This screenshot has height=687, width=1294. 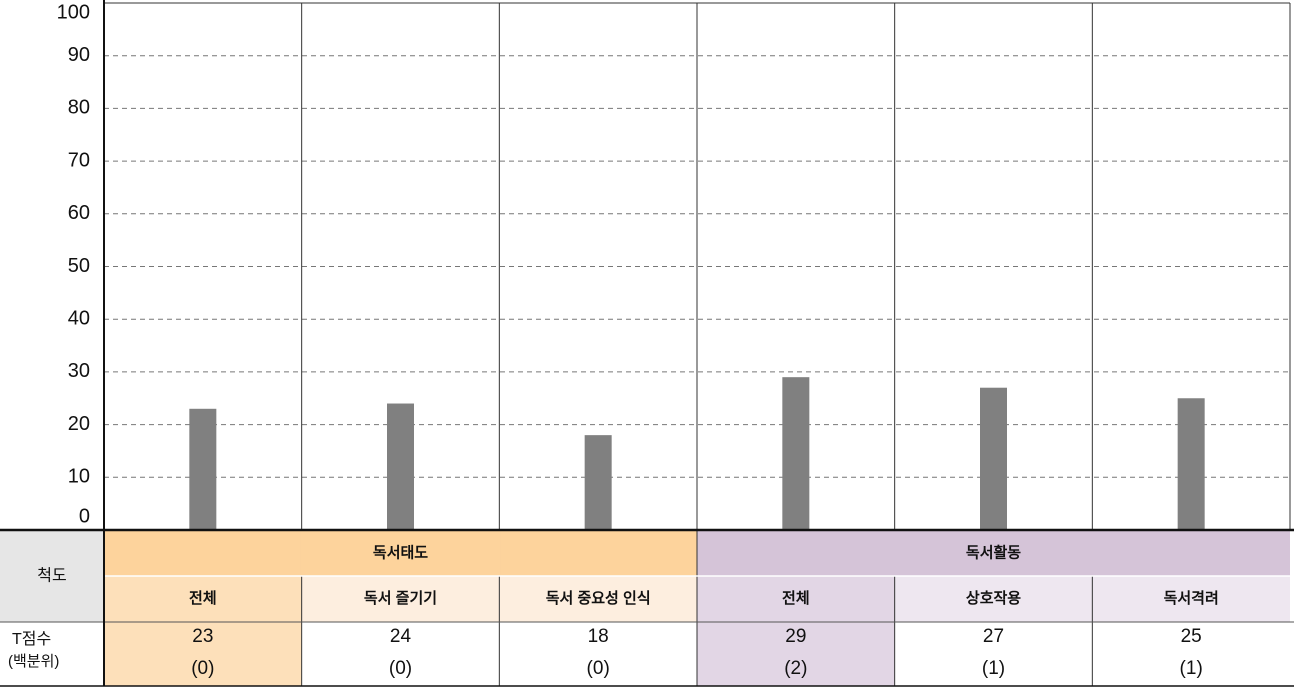 I want to click on scale-header-cell, so click(x=52, y=576).